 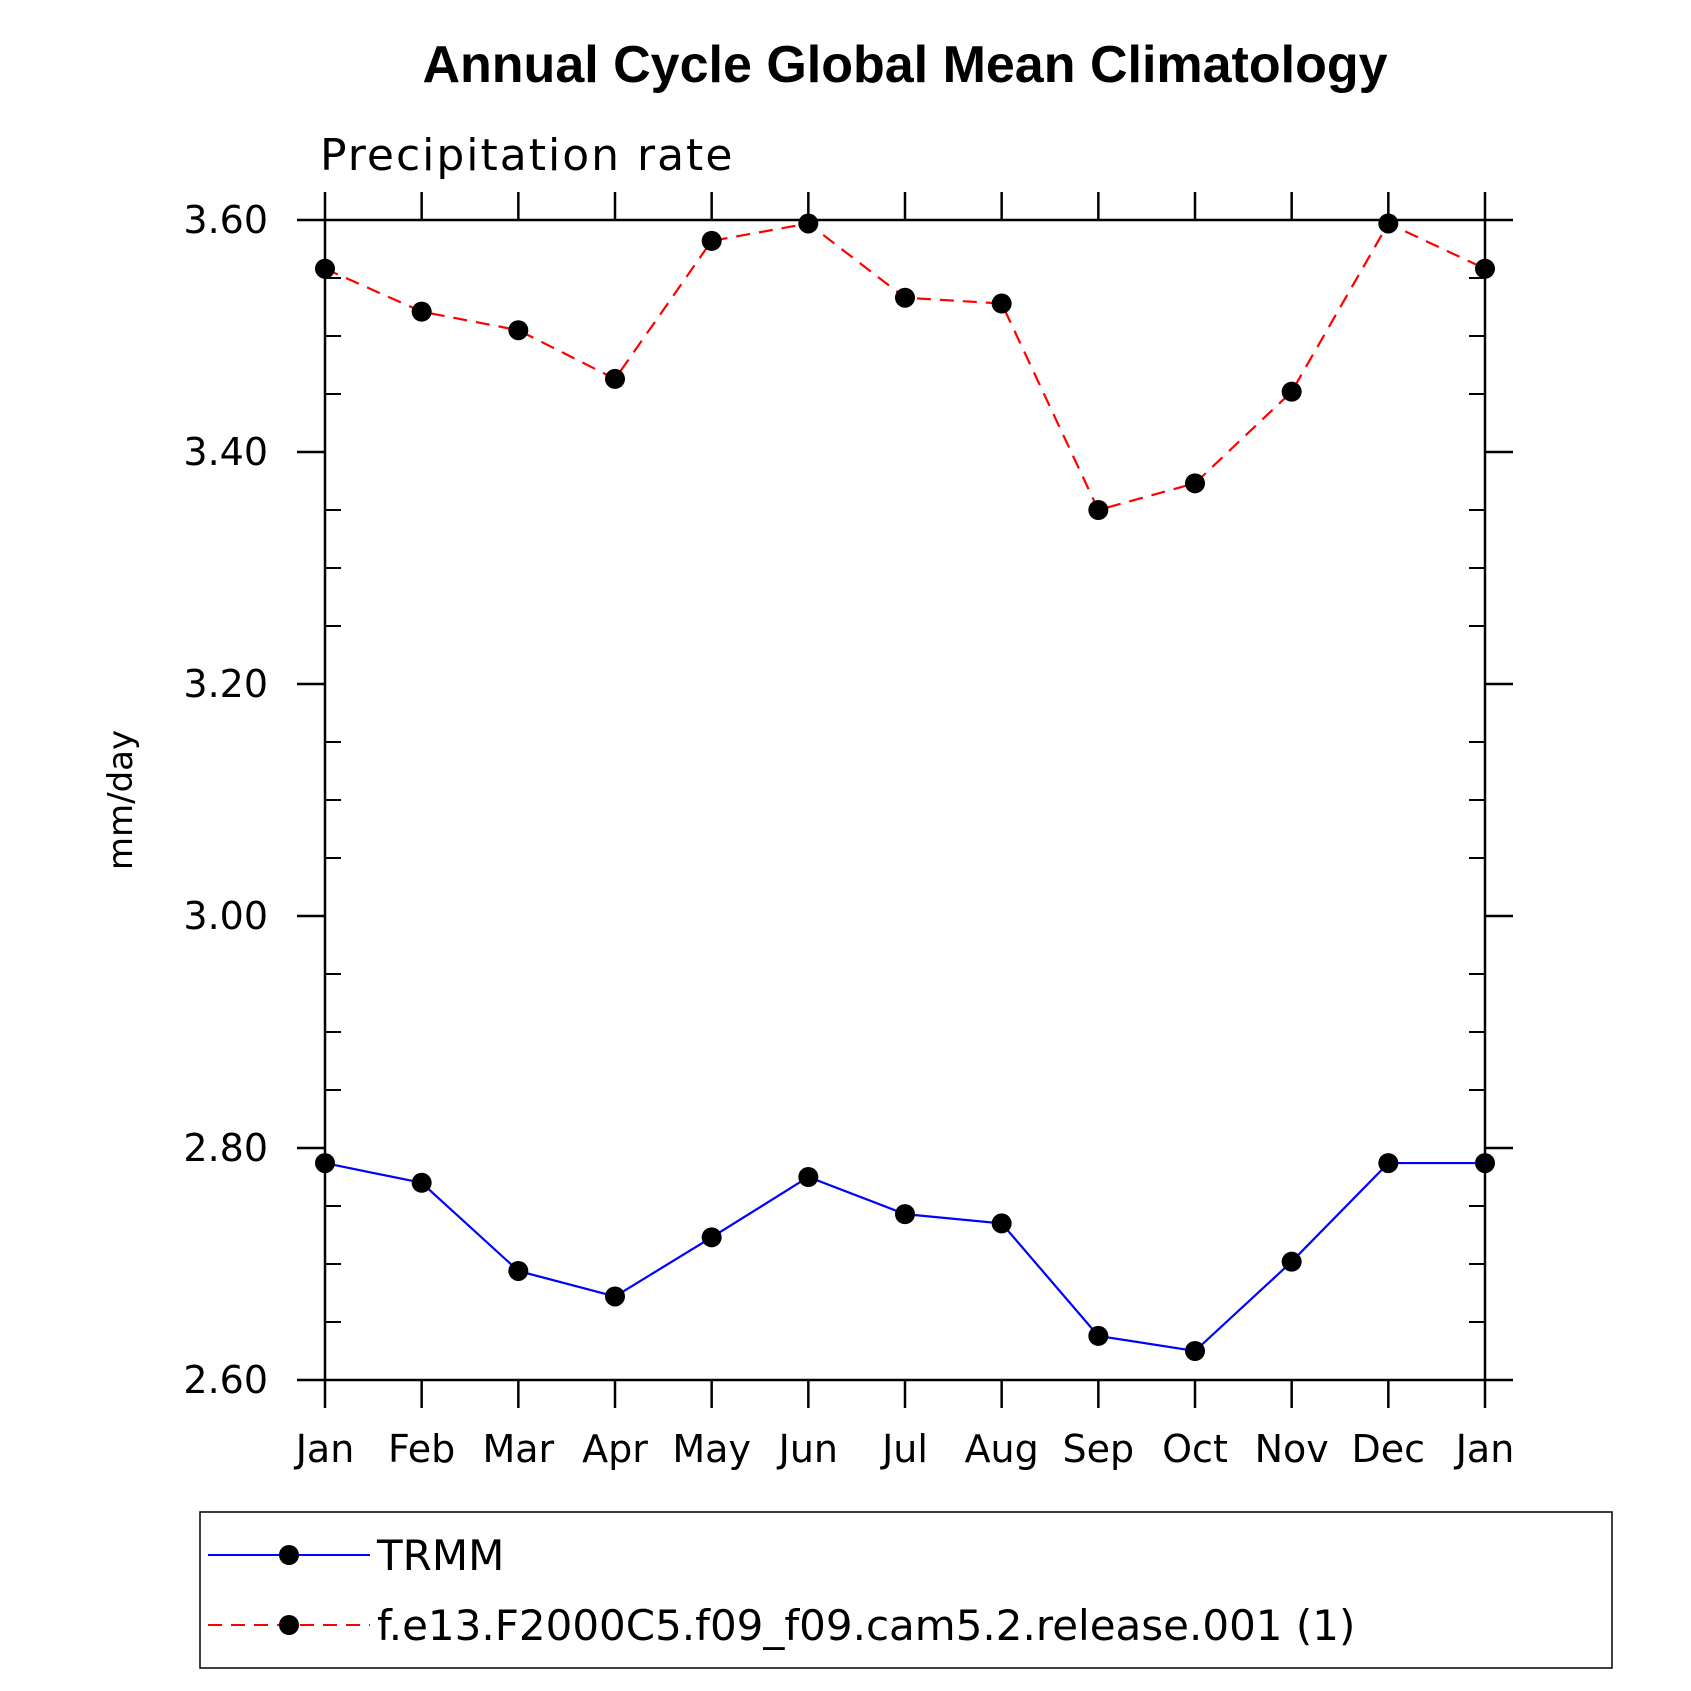 What do you see at coordinates (1002, 1449) in the screenshot?
I see `x-tick-label: Aug` at bounding box center [1002, 1449].